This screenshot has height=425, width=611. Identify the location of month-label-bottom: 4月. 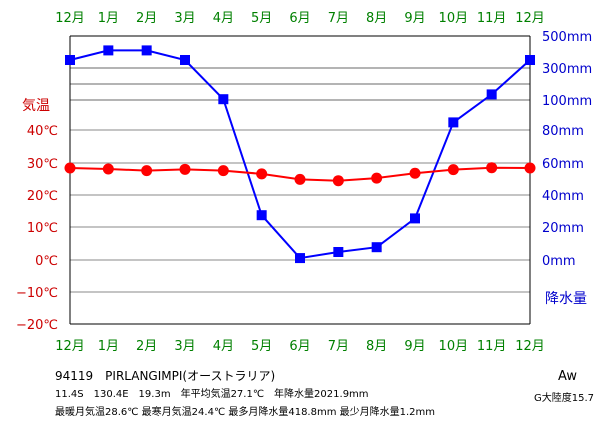
(223, 346).